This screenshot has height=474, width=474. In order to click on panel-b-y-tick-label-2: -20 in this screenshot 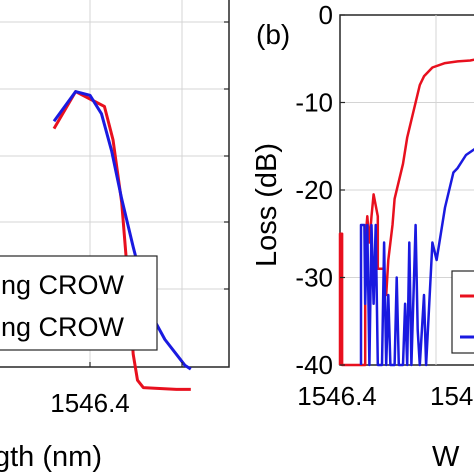, I will do `click(314, 190)`.